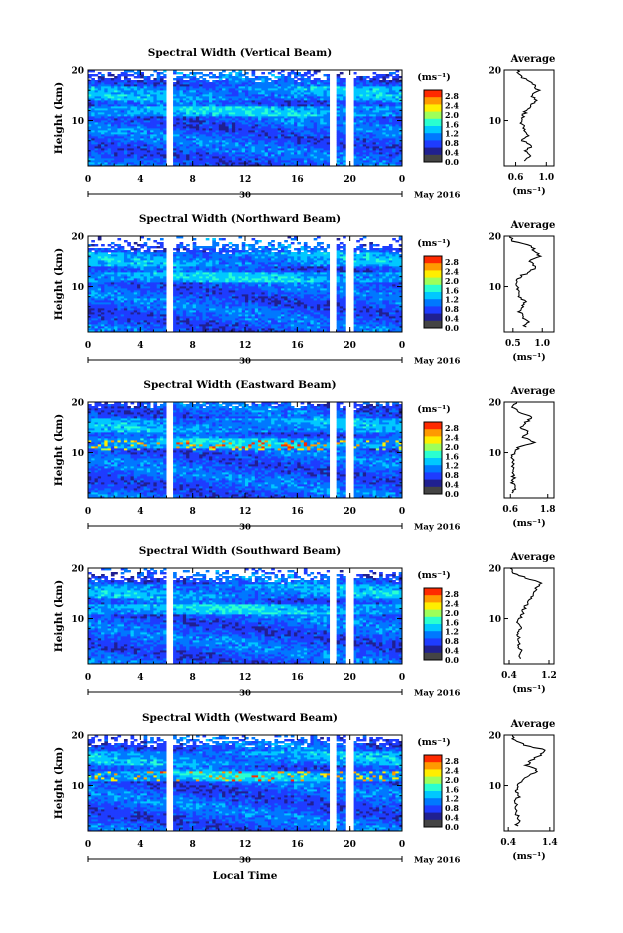 This screenshot has width=623, height=933. I want to click on y-tick-label: 20, so click(77, 72).